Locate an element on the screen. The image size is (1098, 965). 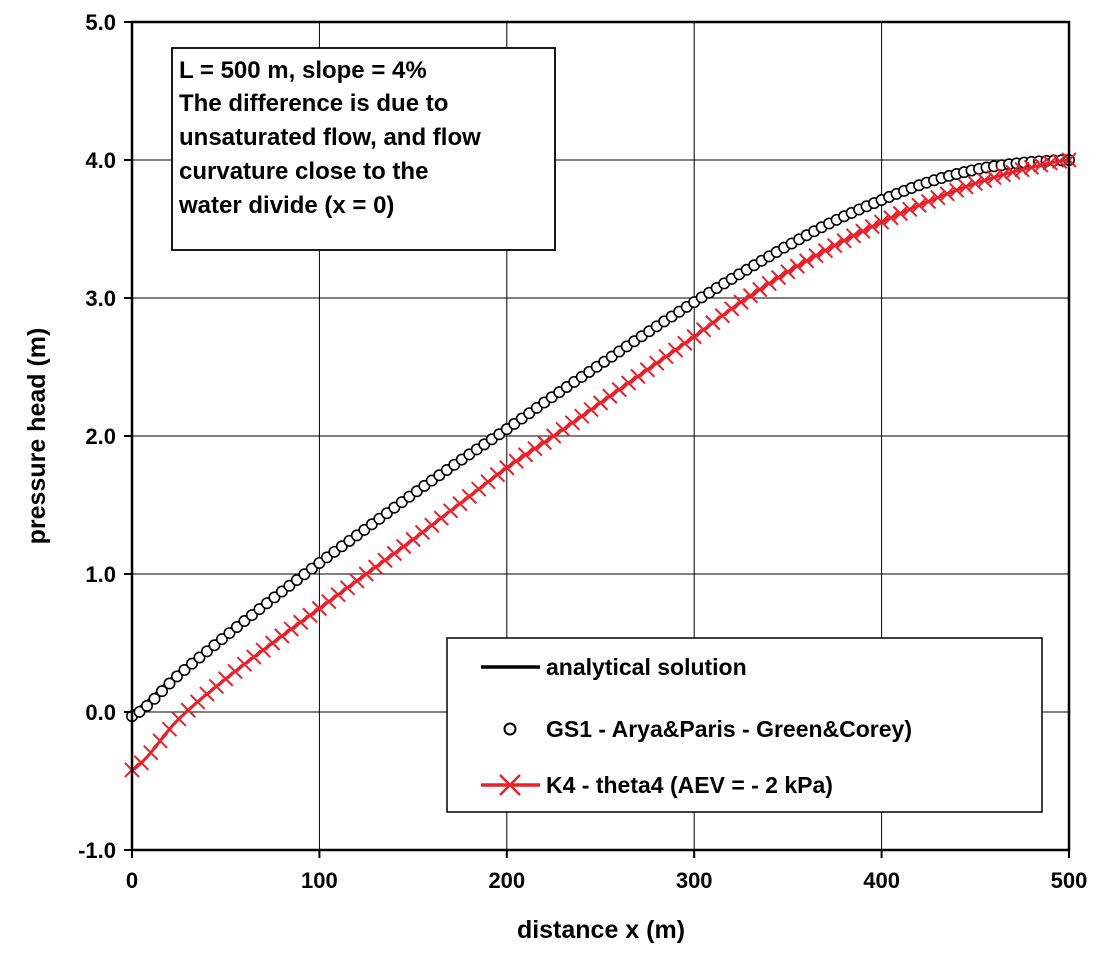
annotation-line-4: curvature close to the is located at coordinates (303, 171).